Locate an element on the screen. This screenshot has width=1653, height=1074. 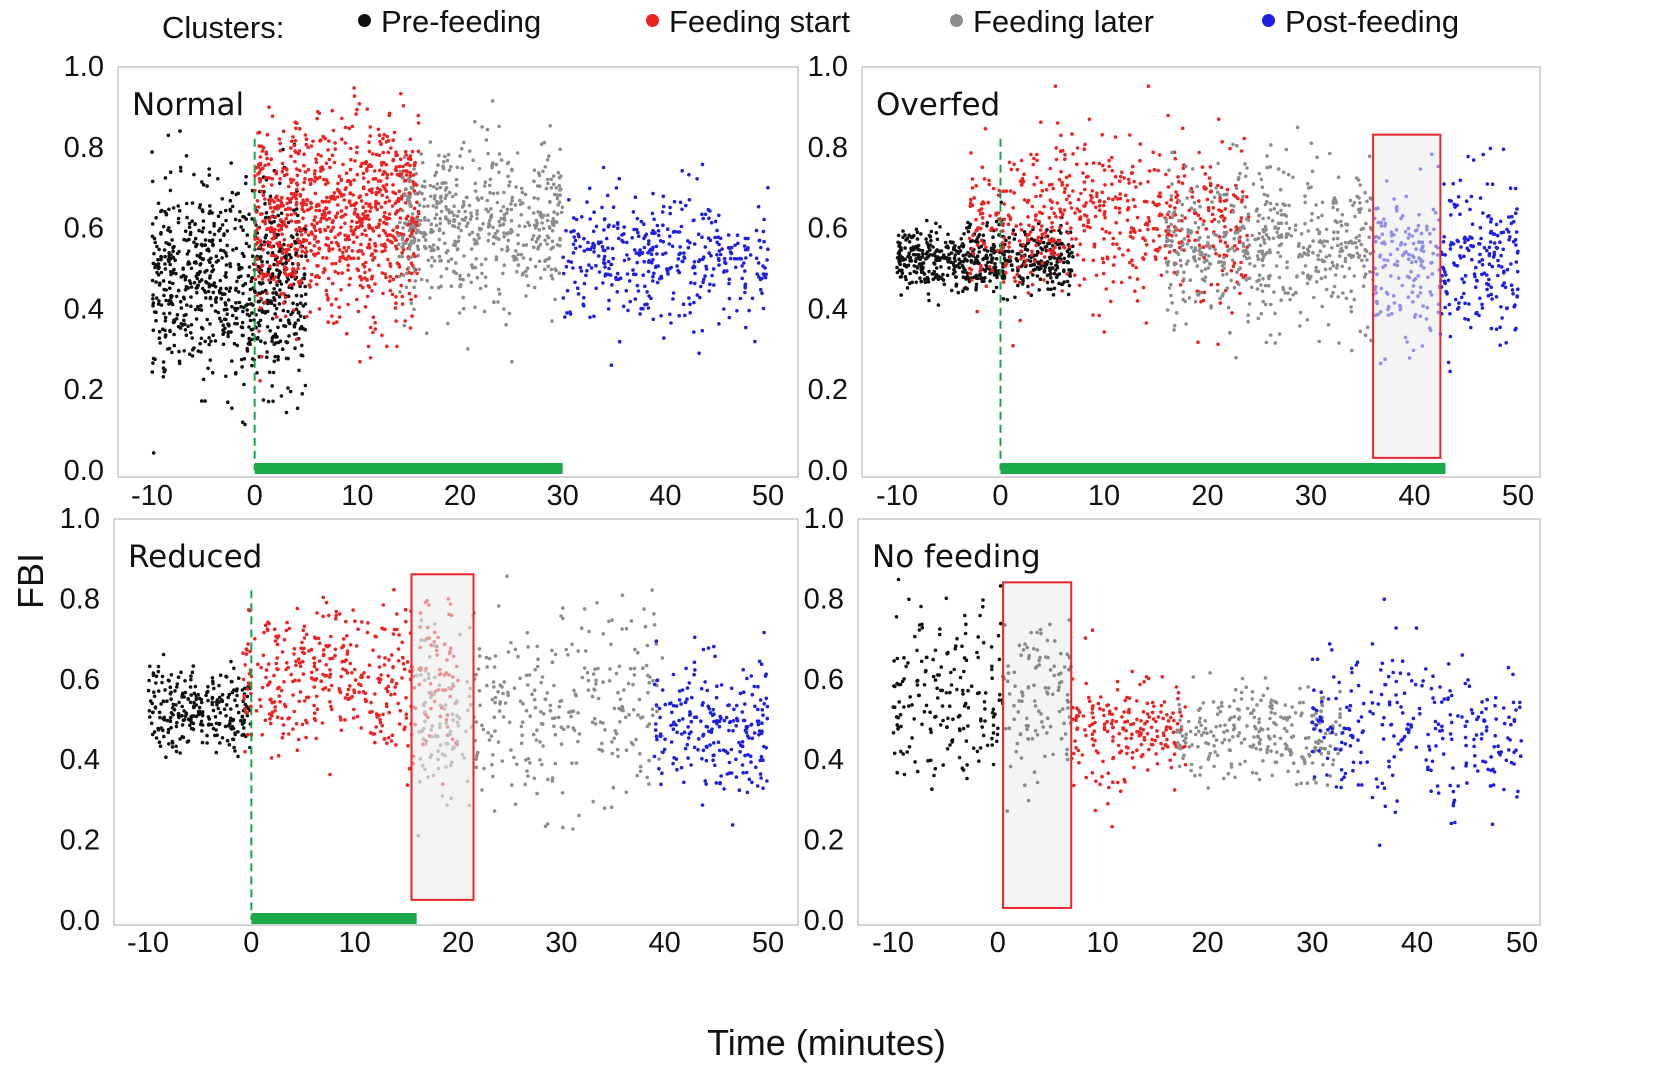
cluster-feeding-later is located at coordinates (480, 231).